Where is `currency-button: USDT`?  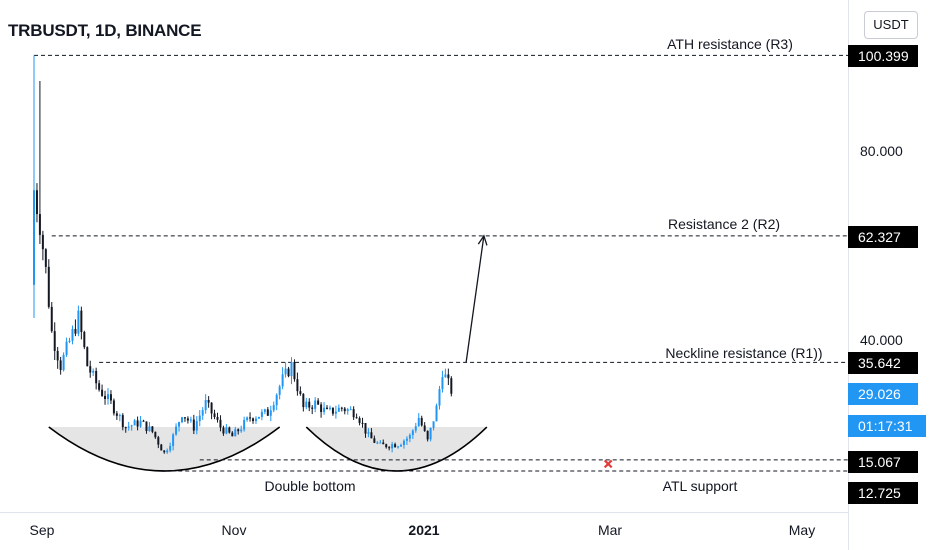 currency-button: USDT is located at coordinates (891, 25).